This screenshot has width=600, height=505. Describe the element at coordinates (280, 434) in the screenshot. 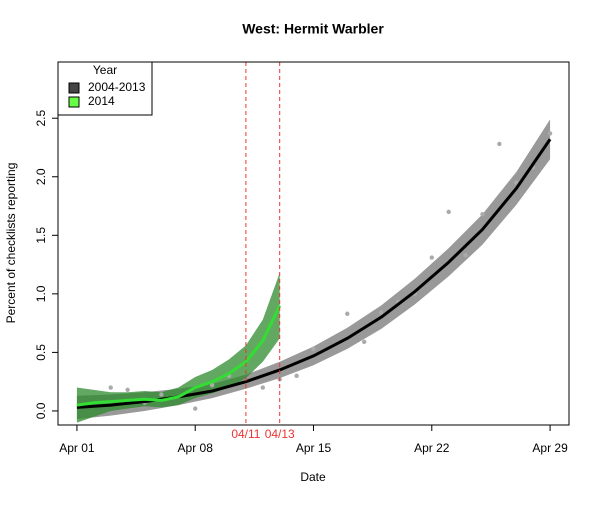

I see `reference-label: 04/13` at that location.